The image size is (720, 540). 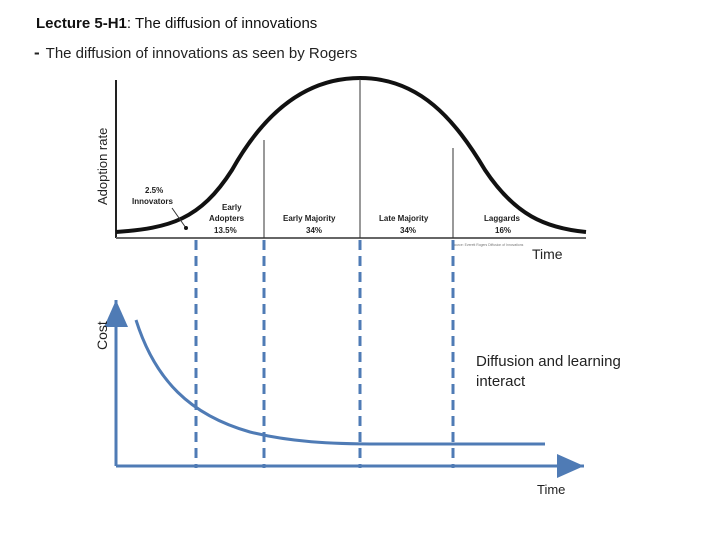 What do you see at coordinates (102, 335) in the screenshot?
I see `cost-axis-label: Cost` at bounding box center [102, 335].